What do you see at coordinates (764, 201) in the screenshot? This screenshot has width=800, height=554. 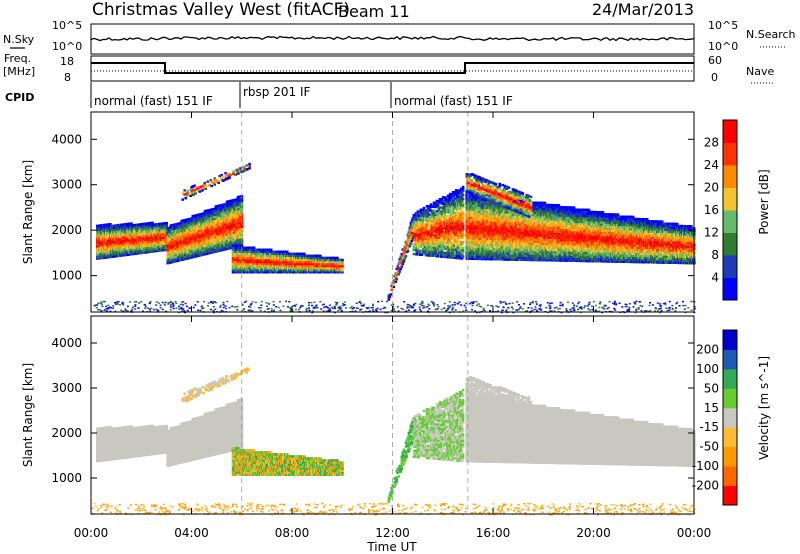 I see `power-colorbar-label: Power [dB]` at bounding box center [764, 201].